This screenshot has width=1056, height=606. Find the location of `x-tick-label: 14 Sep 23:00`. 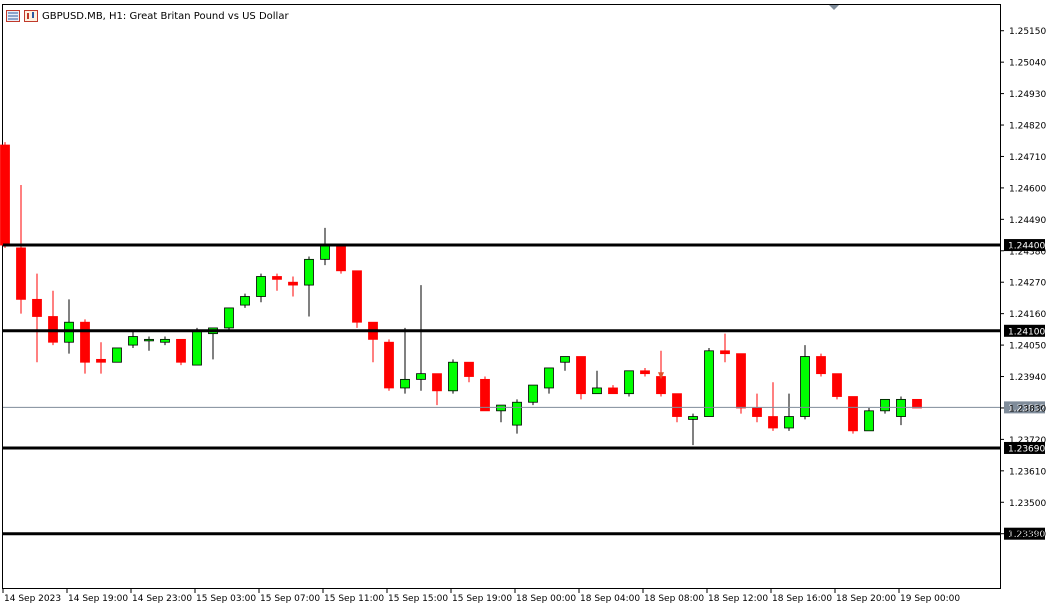

x-tick-label: 14 Sep 23:00 is located at coordinates (162, 599).